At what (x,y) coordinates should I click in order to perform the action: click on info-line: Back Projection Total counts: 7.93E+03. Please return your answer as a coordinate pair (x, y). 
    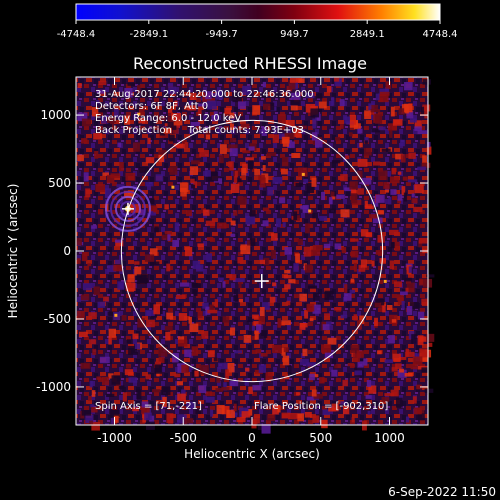
    Looking at the image, I should click on (199, 130).